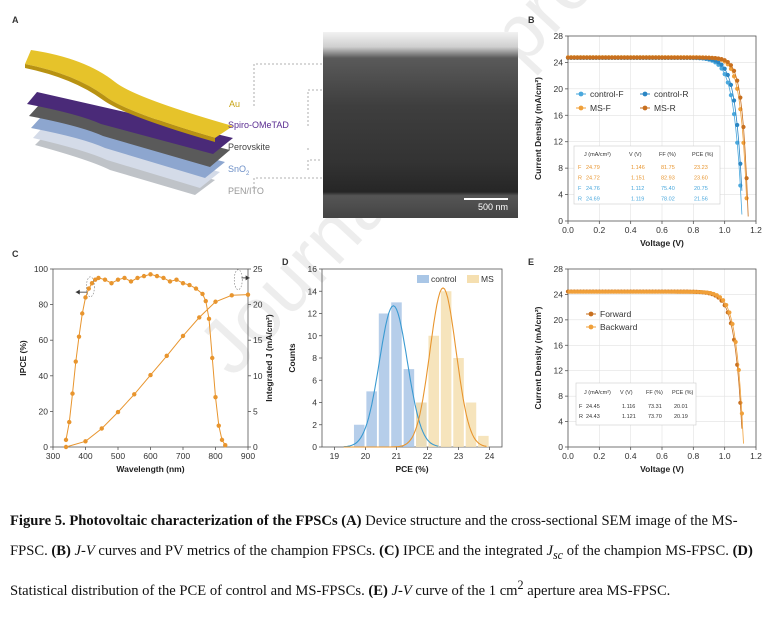 Image resolution: width=780 pixels, height=627 pixels. What do you see at coordinates (665, 108) in the screenshot?
I see `legend-label: MS-R` at bounding box center [665, 108].